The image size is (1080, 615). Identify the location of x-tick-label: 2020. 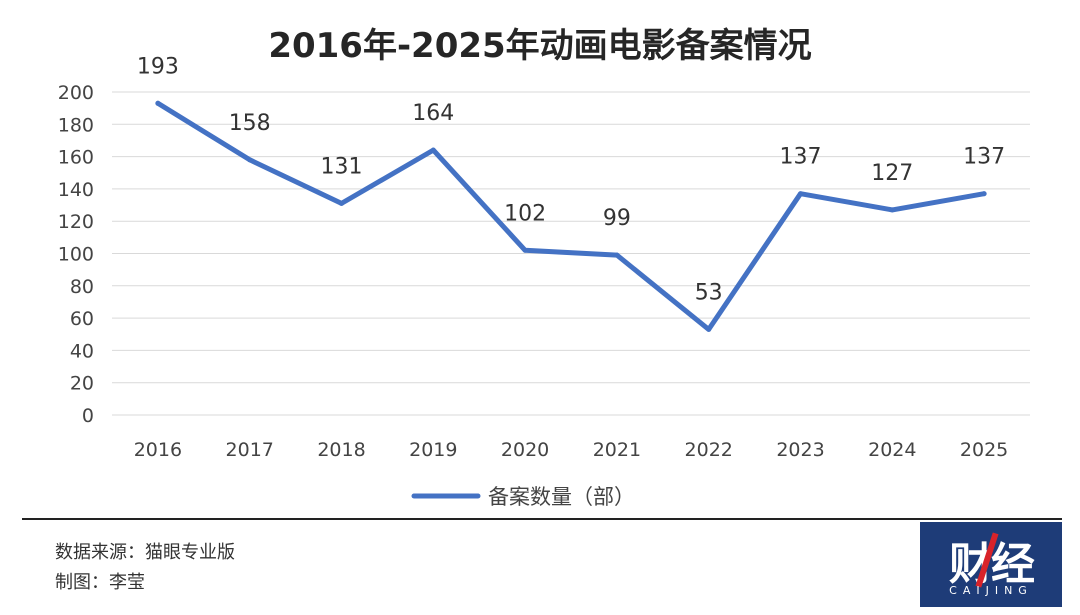
(525, 450).